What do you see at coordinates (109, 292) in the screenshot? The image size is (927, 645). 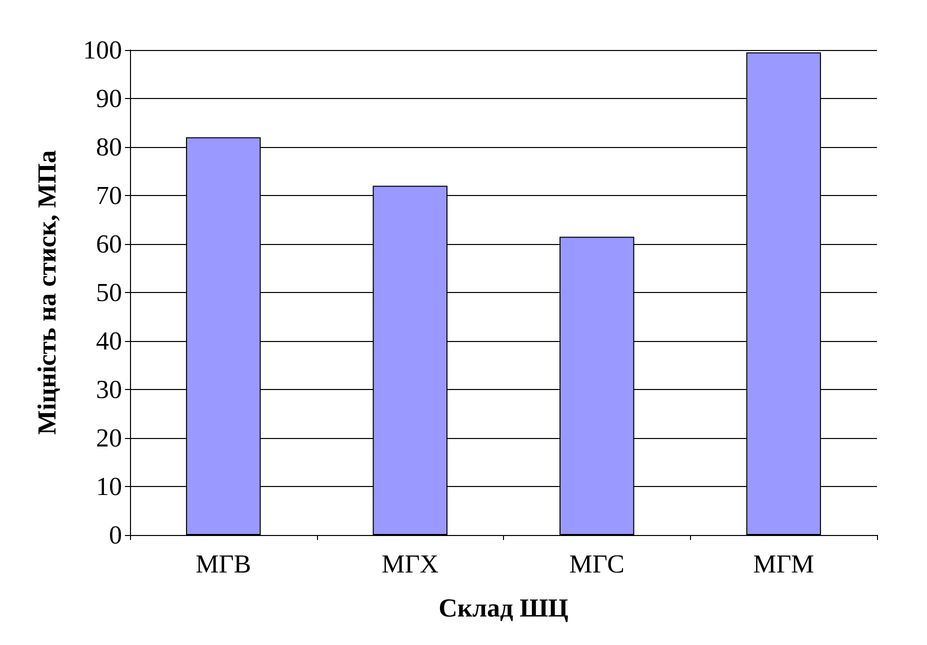 I see `y-tick-label: 50` at bounding box center [109, 292].